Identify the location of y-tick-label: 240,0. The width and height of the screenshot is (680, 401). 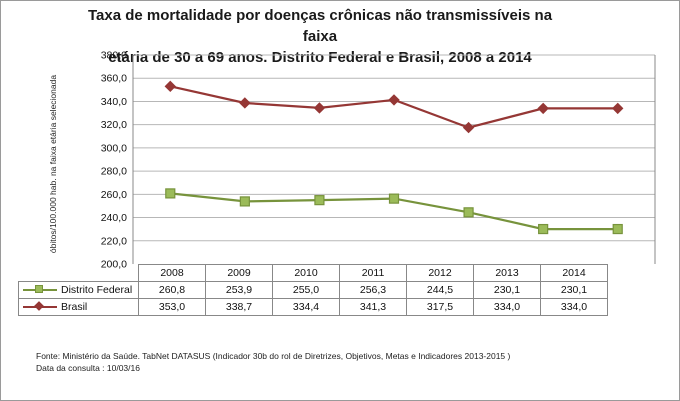
(114, 218).